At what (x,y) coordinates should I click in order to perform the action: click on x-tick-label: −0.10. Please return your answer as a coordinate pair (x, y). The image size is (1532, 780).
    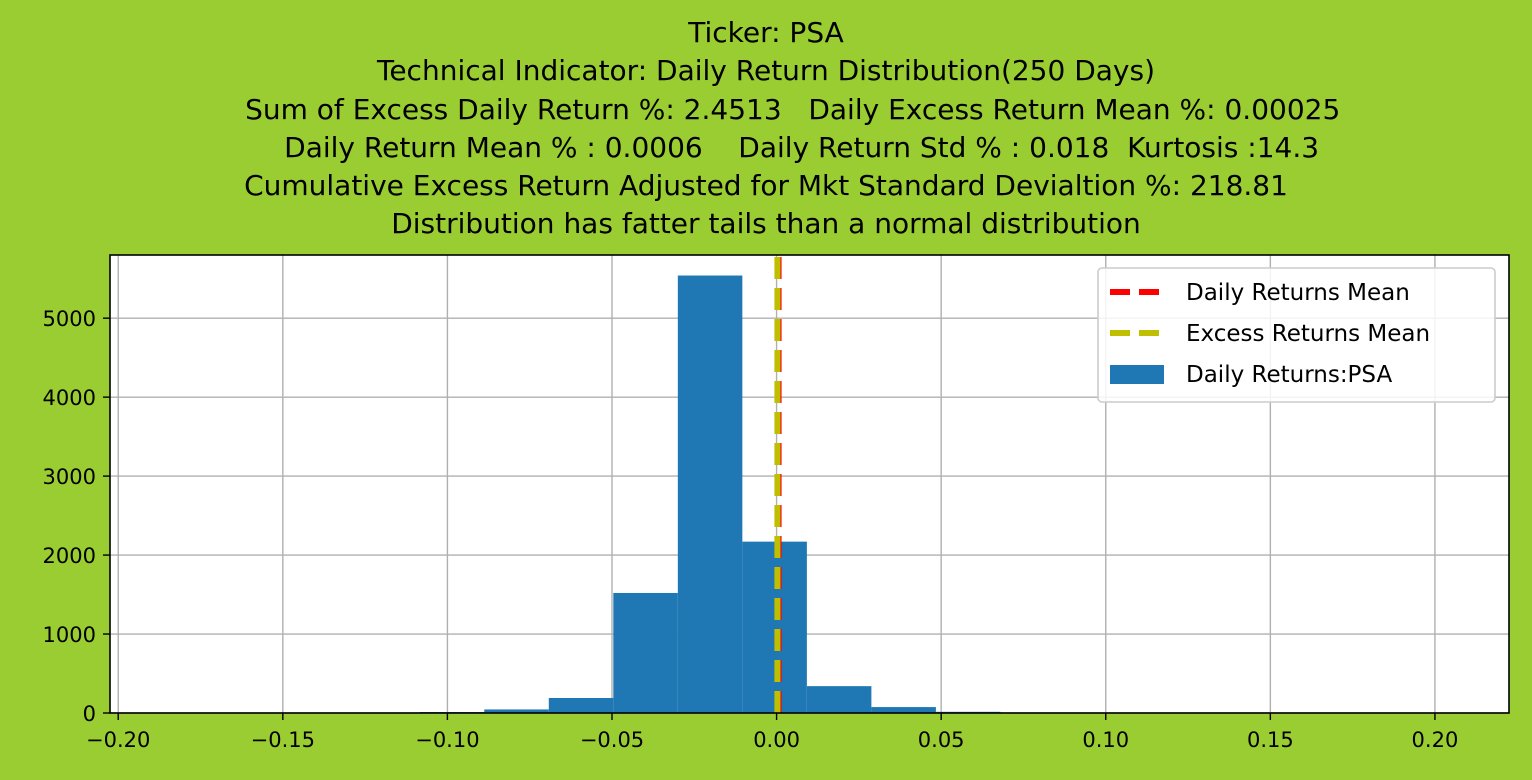
    Looking at the image, I should click on (447, 740).